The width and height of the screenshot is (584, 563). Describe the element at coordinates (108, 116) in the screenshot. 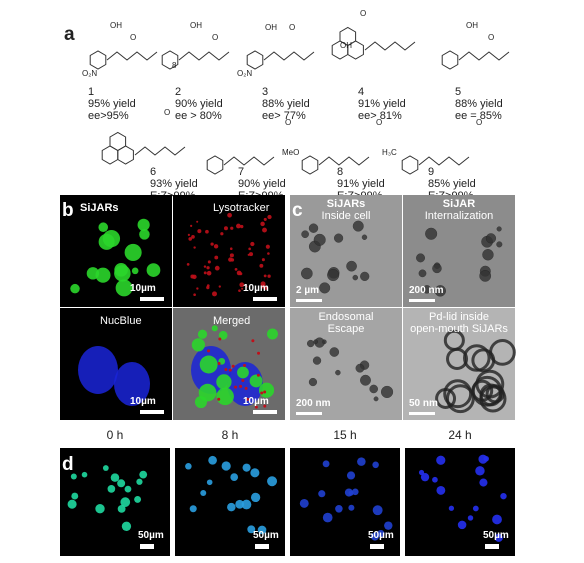

I see `compound-selectivity: ee>95%` at that location.